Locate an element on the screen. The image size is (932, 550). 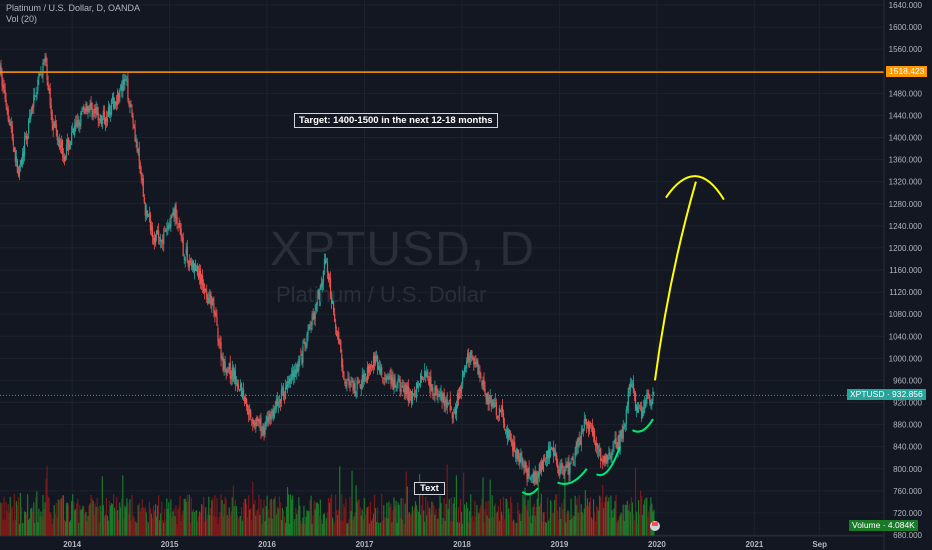
symbol-title: Platinum / U.S. Dollar, D, OANDA is located at coordinates (73, 8).